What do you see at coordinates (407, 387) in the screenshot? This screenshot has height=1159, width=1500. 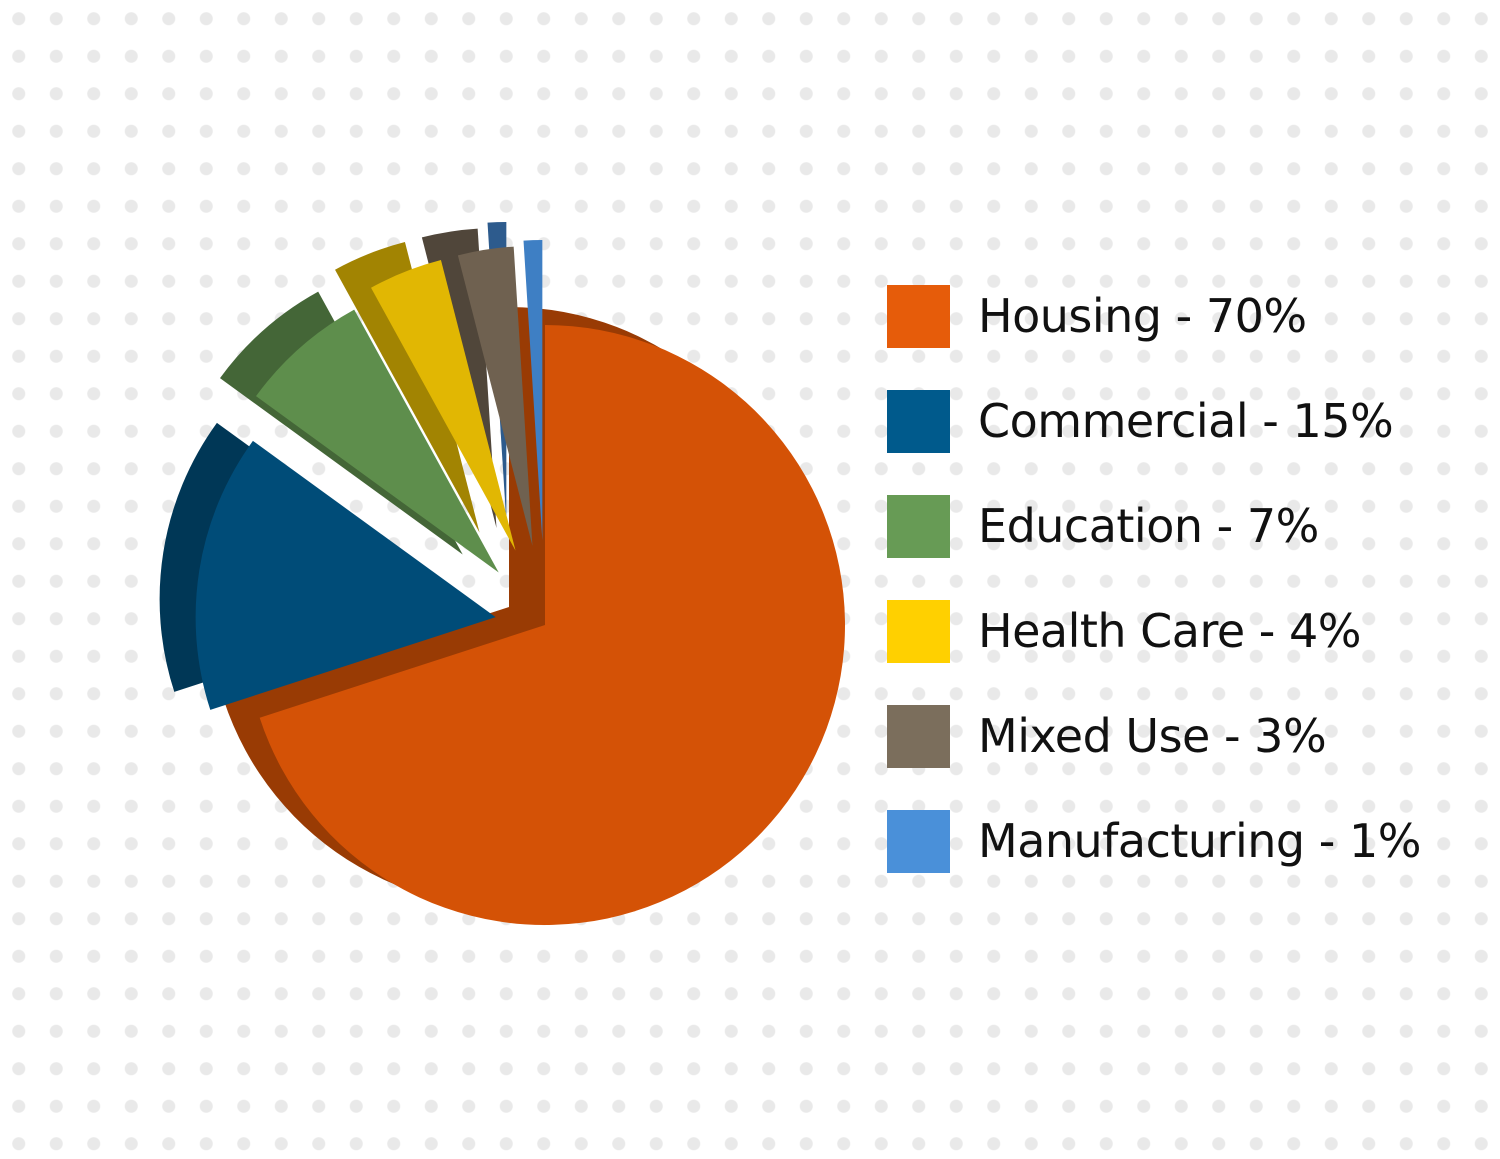 I see `pie-slice-side-health-care` at bounding box center [407, 387].